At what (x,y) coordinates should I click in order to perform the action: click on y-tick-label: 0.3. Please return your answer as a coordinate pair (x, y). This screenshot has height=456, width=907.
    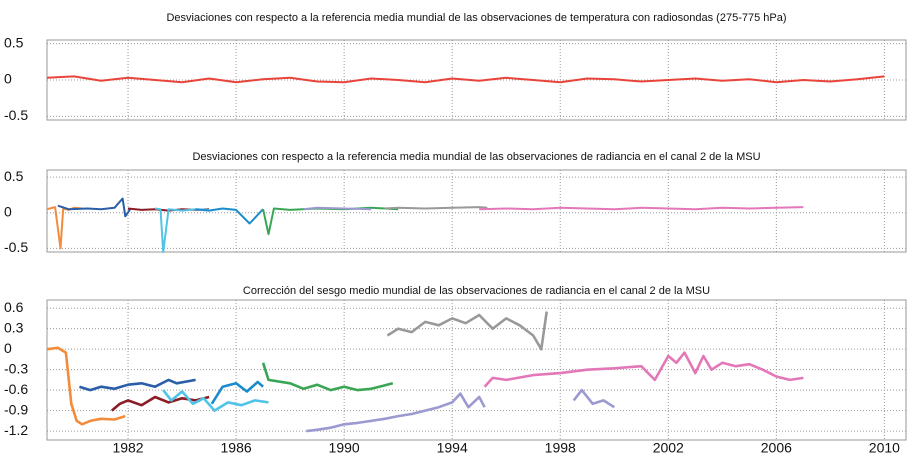
    Looking at the image, I should click on (14, 327).